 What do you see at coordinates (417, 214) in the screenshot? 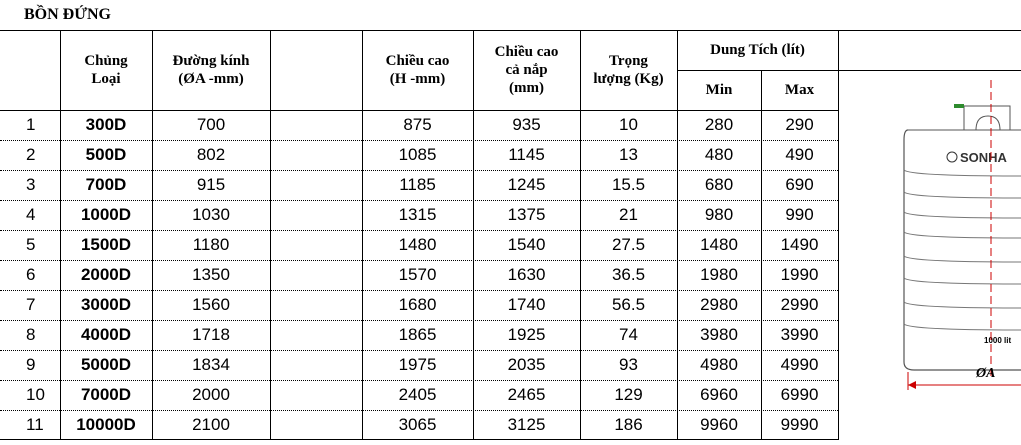
I see `row-height: 1315` at bounding box center [417, 214].